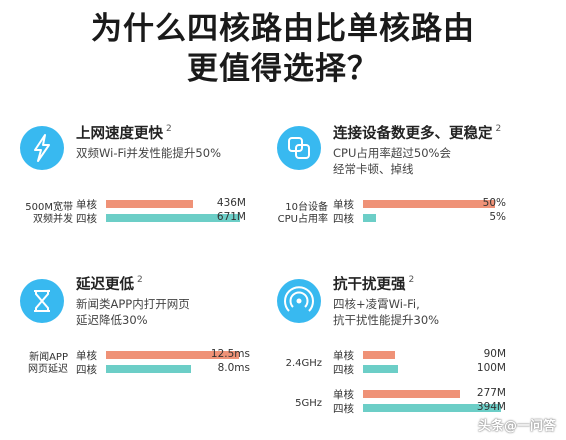  What do you see at coordinates (105, 285) in the screenshot?
I see `panel-title: 延迟更低` at bounding box center [105, 285].